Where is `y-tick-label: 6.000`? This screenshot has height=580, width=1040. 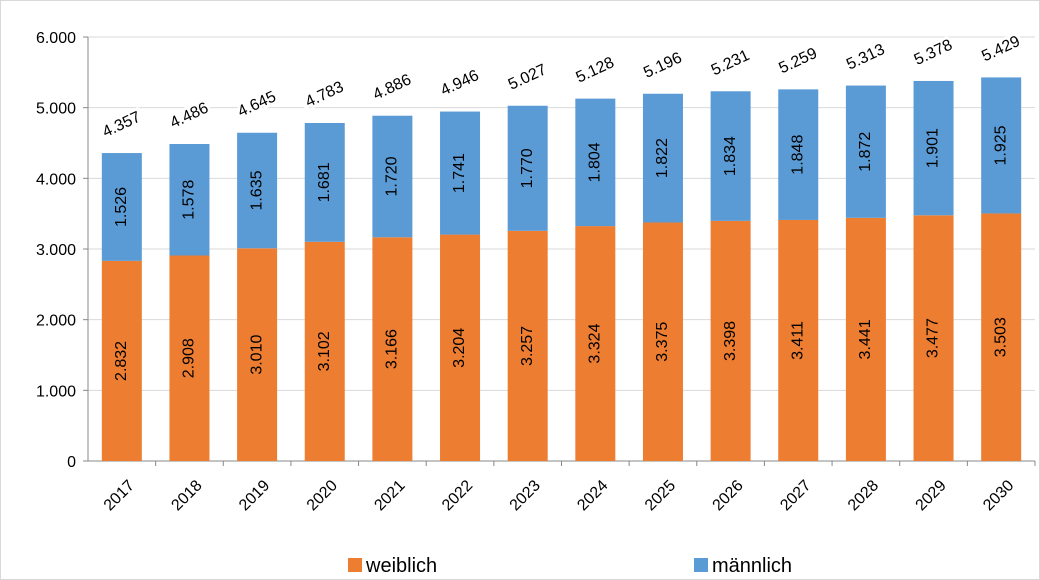 y-tick-label: 6.000 is located at coordinates (56, 38).